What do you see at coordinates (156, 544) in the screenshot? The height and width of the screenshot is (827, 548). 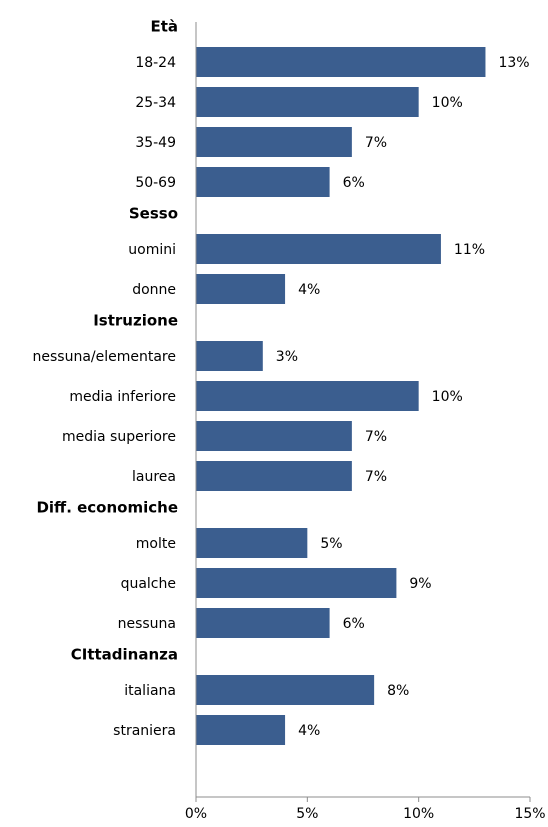 I see `category-label: molte` at bounding box center [156, 544].